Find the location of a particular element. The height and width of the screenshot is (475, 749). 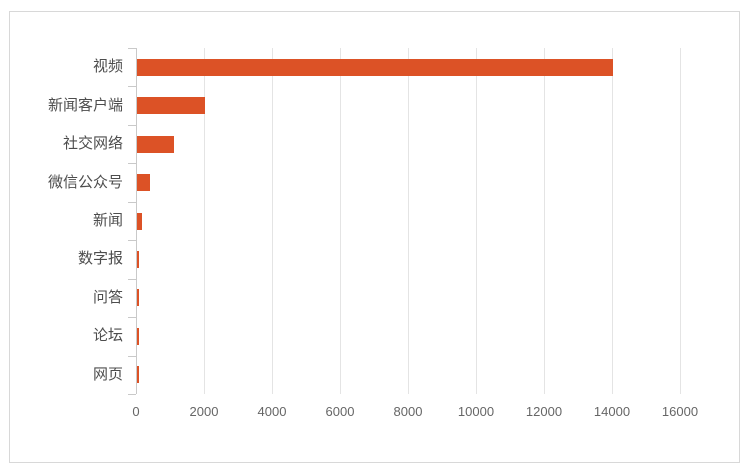

x-axis-tick-label: 0 is located at coordinates (136, 411).